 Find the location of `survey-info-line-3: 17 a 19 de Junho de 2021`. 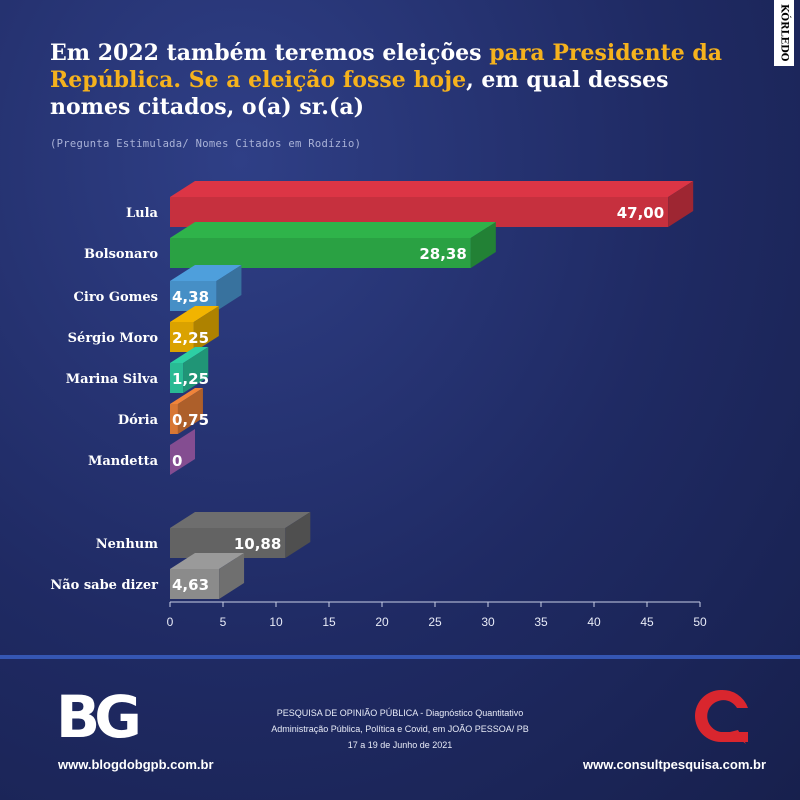

survey-info-line-3: 17 a 19 de Junho de 2021 is located at coordinates (400, 745).